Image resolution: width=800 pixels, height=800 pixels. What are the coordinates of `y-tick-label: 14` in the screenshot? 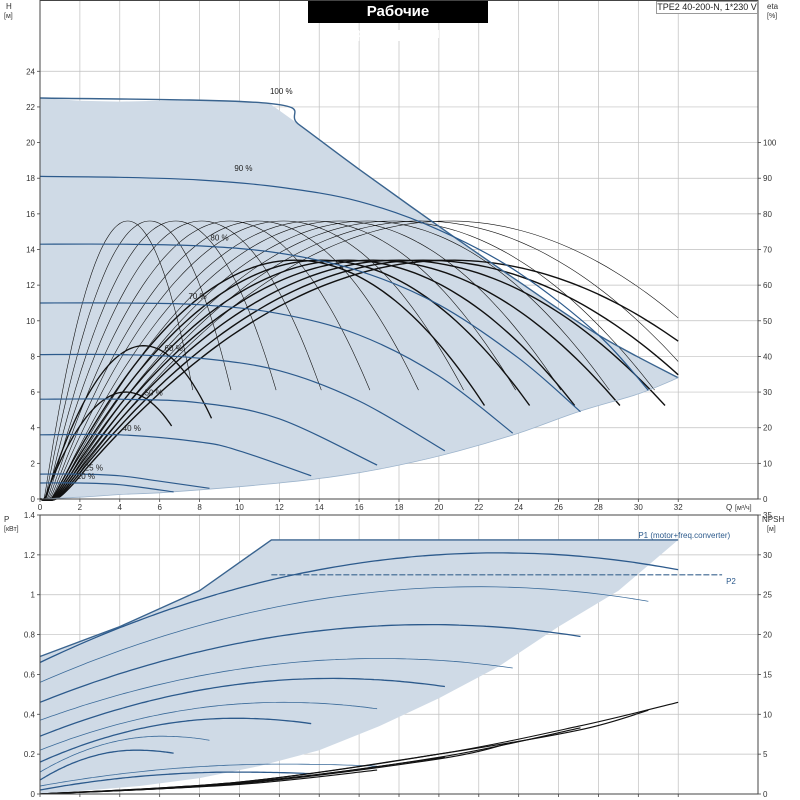 It's located at (30, 250).